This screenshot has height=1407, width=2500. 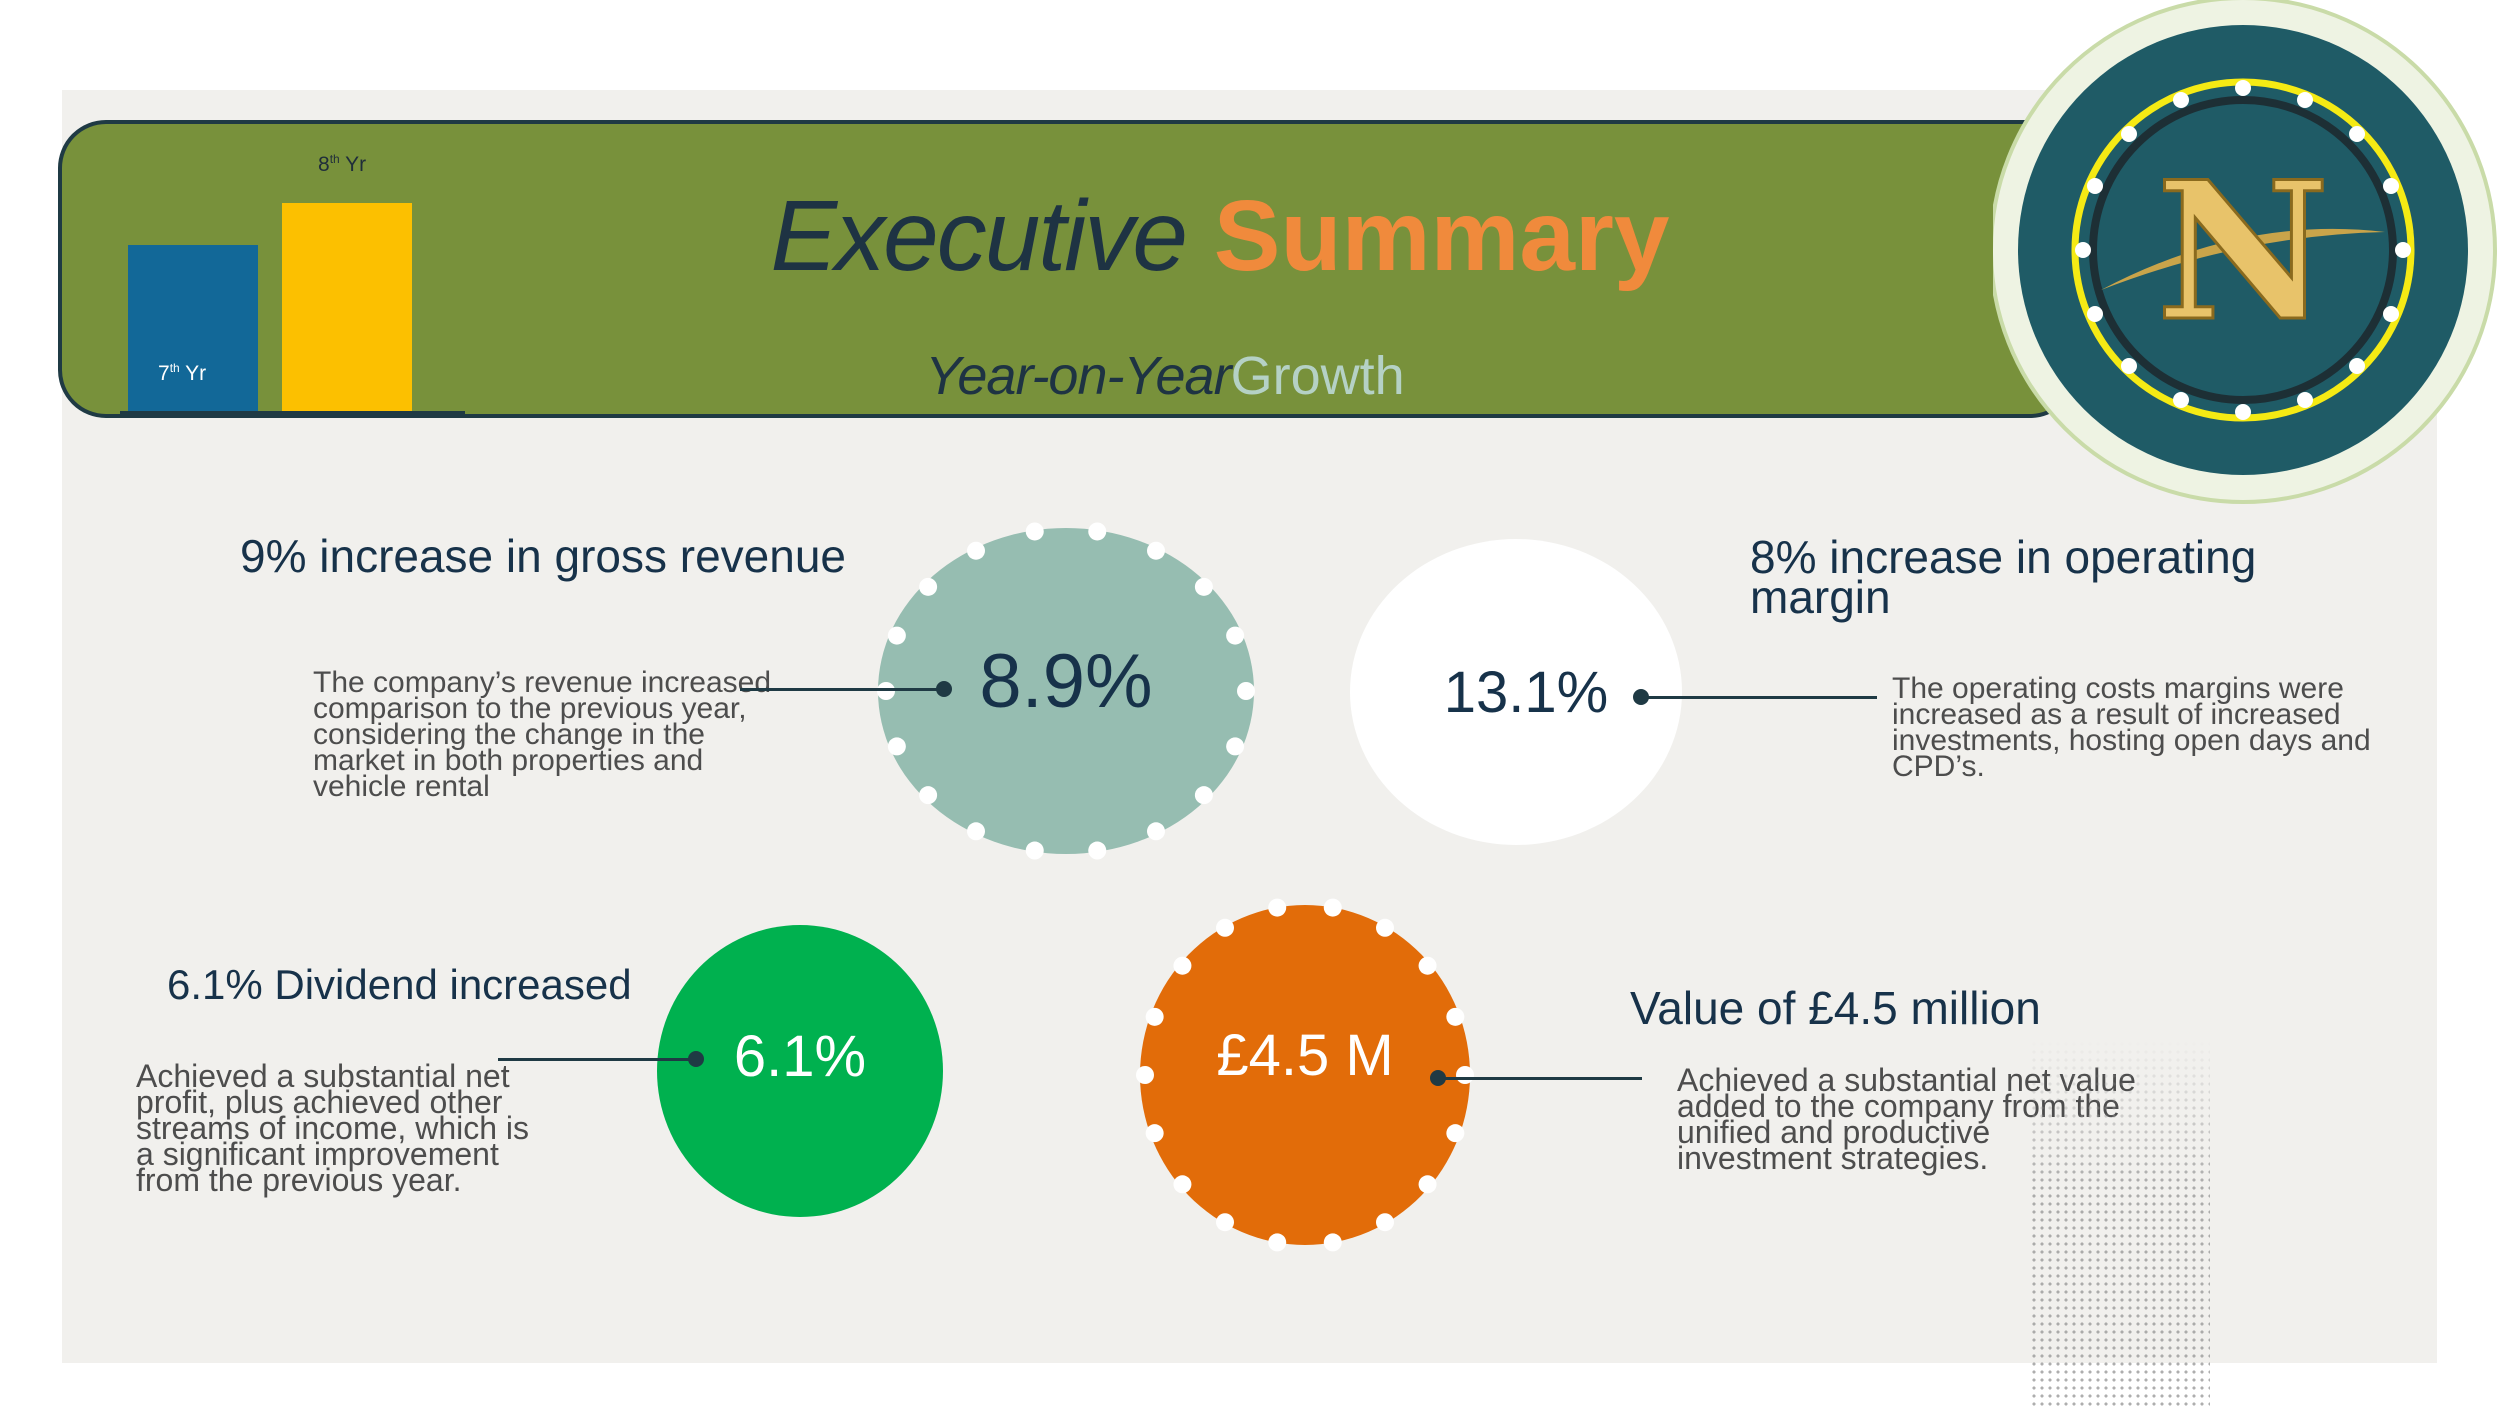 I want to click on heading-value-added: Value of £4.5 million, so click(x=1835, y=1008).